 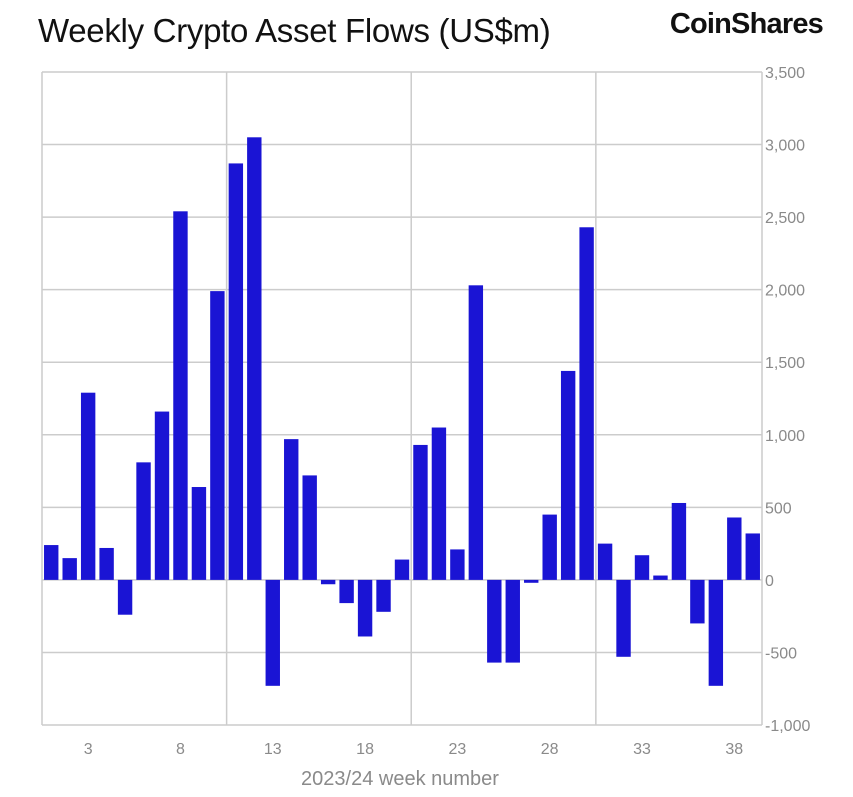 I want to click on y-tick-label: 3,500, so click(x=785, y=73).